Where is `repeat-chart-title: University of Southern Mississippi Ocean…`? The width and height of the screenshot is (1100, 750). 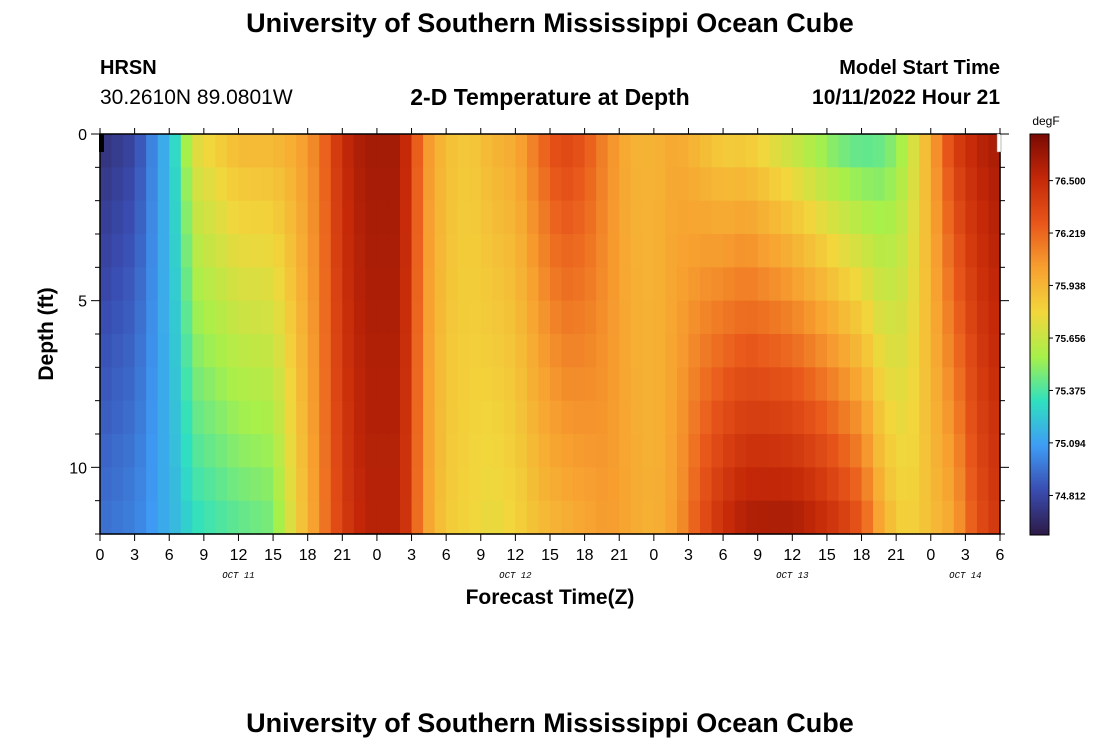 repeat-chart-title: University of Southern Mississippi Ocean… is located at coordinates (550, 723).